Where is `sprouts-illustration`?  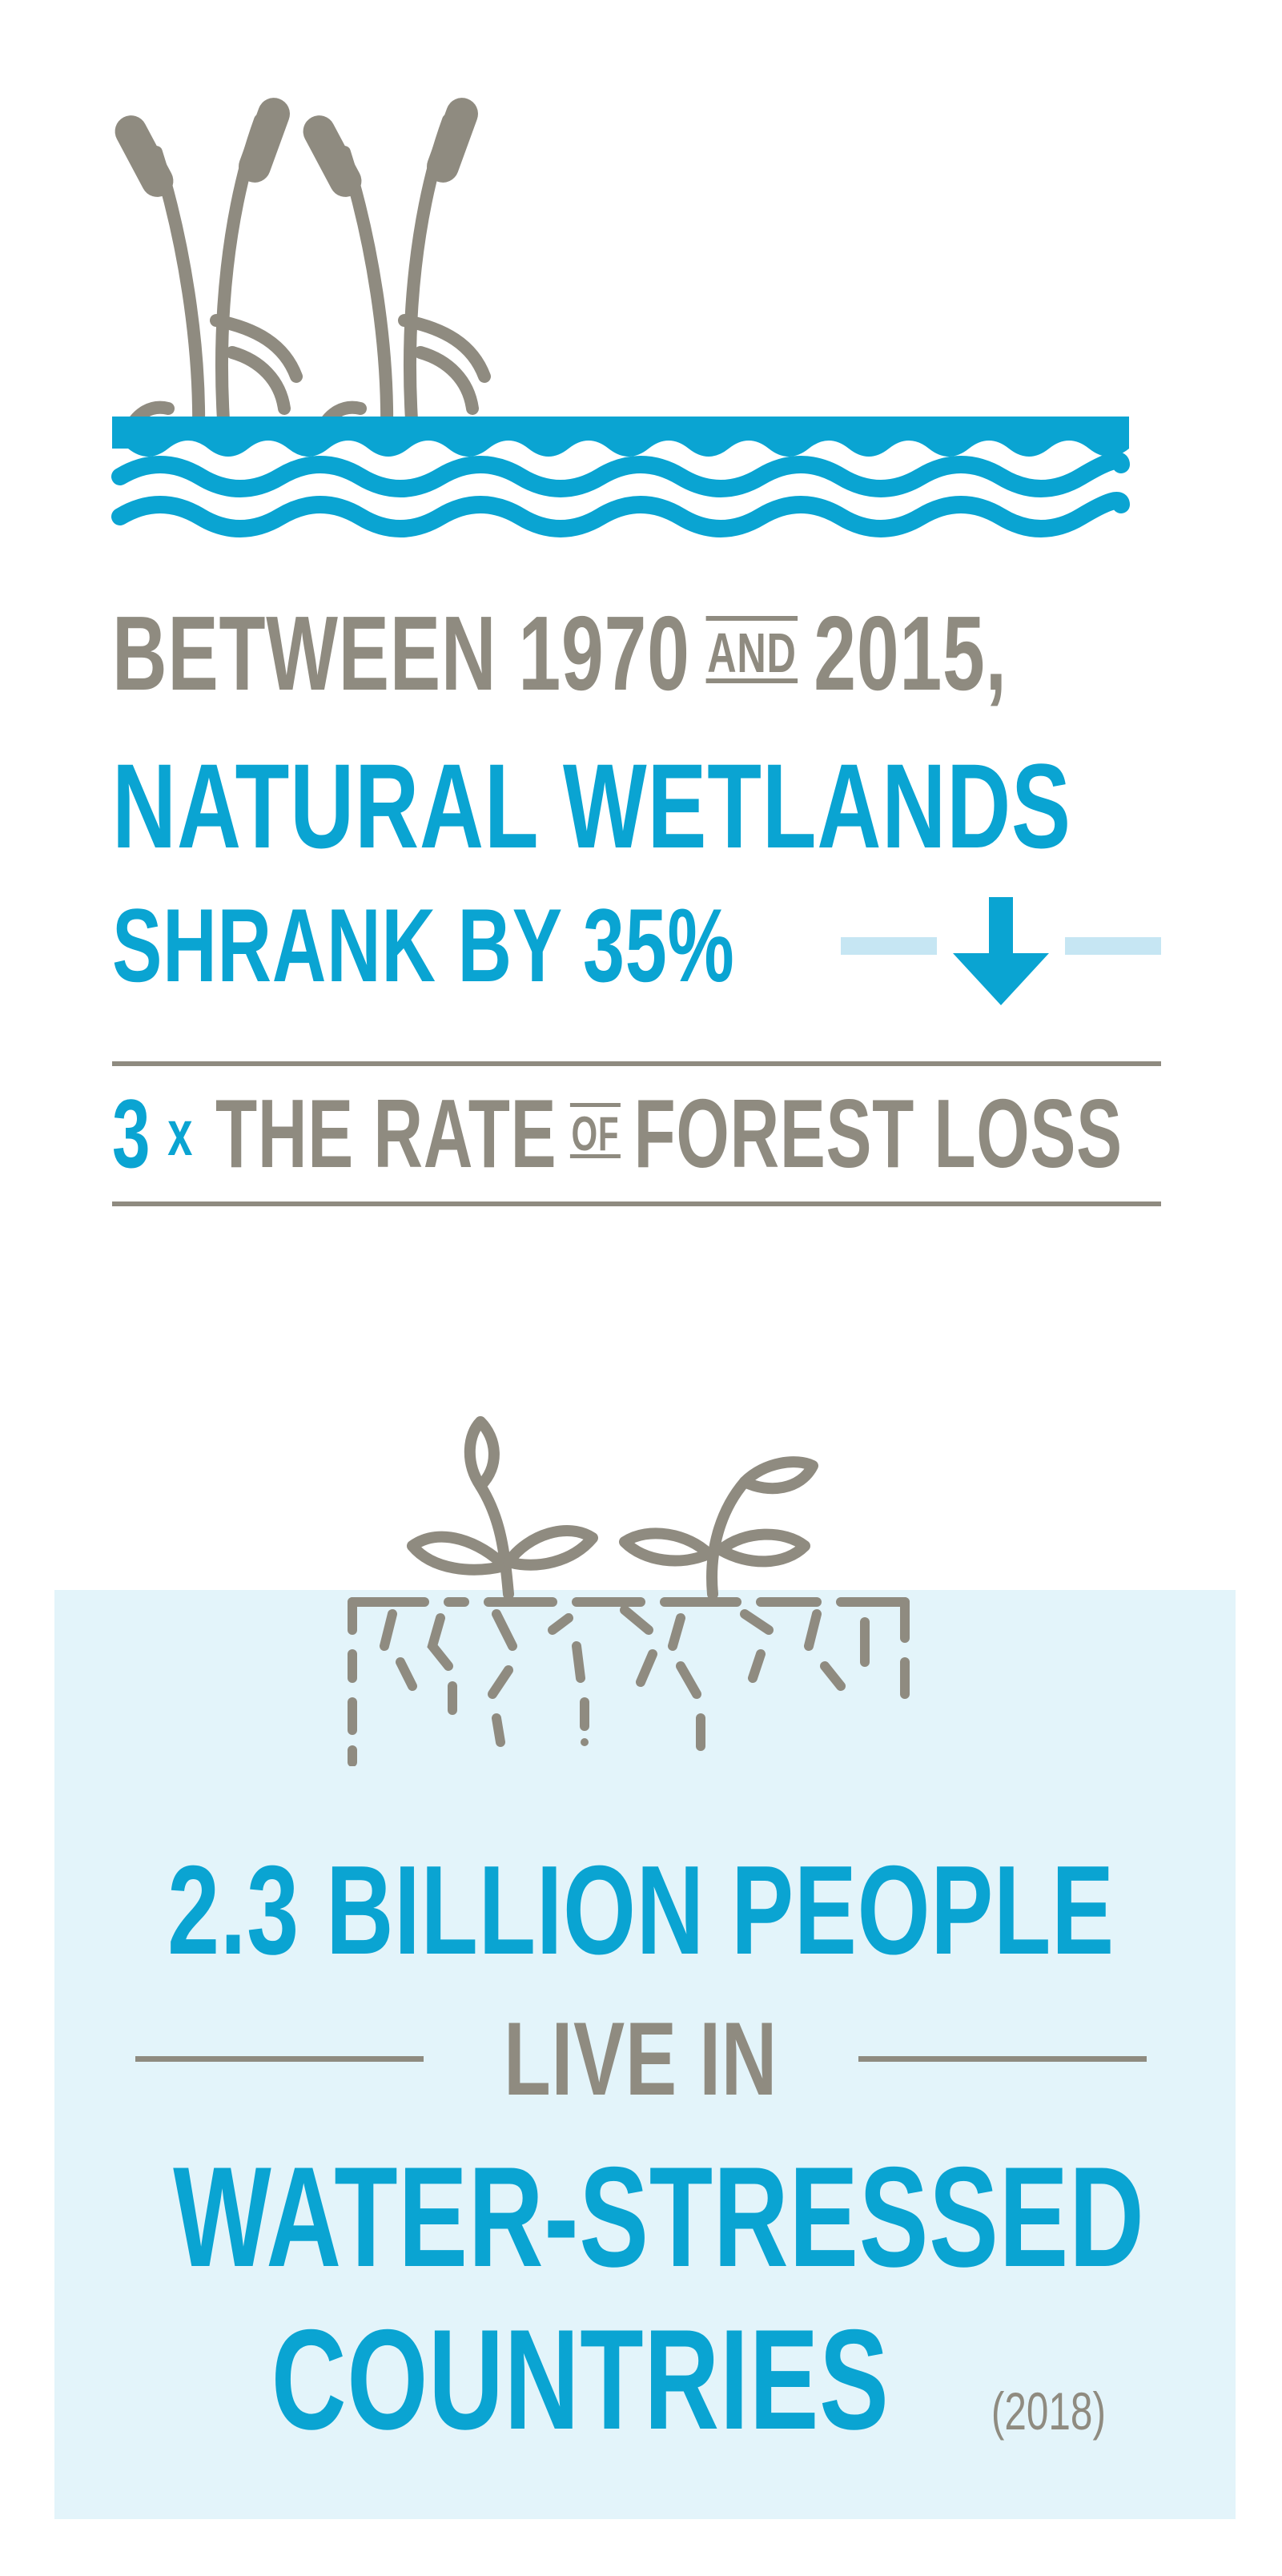 sprouts-illustration is located at coordinates (629, 1591).